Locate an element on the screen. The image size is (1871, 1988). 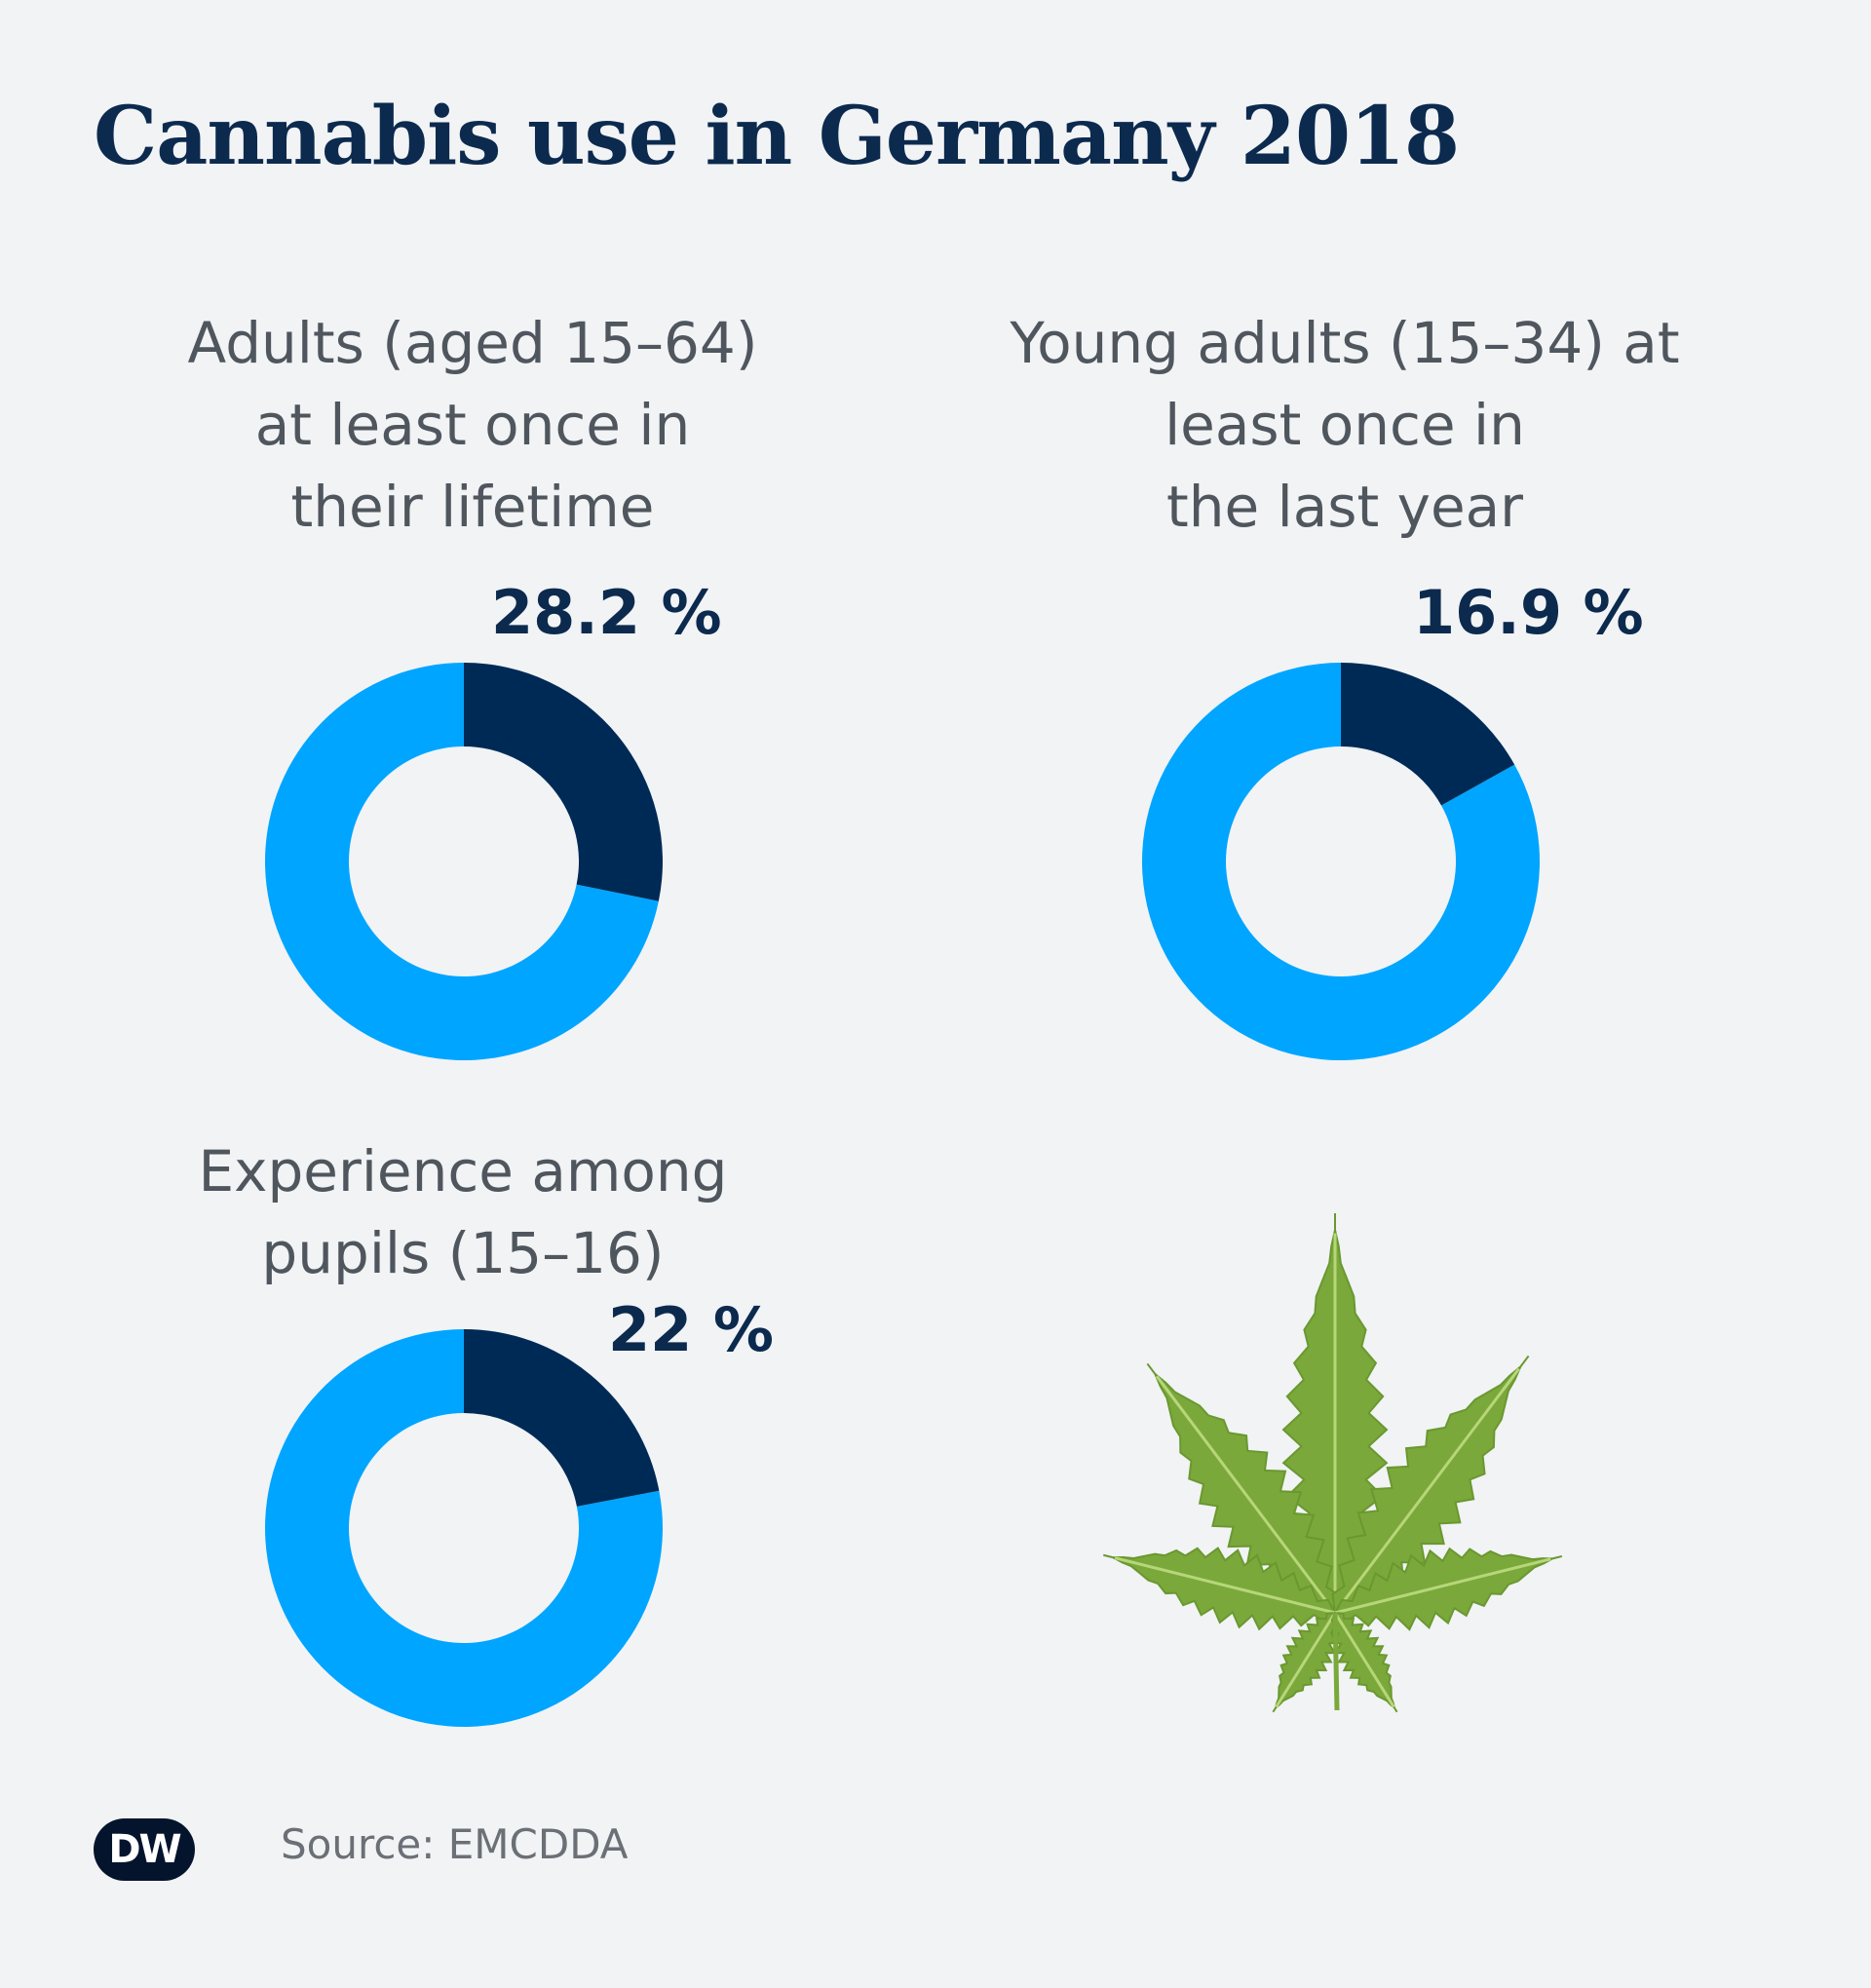
donut-chart-adults-lifetime is located at coordinates (464, 861).